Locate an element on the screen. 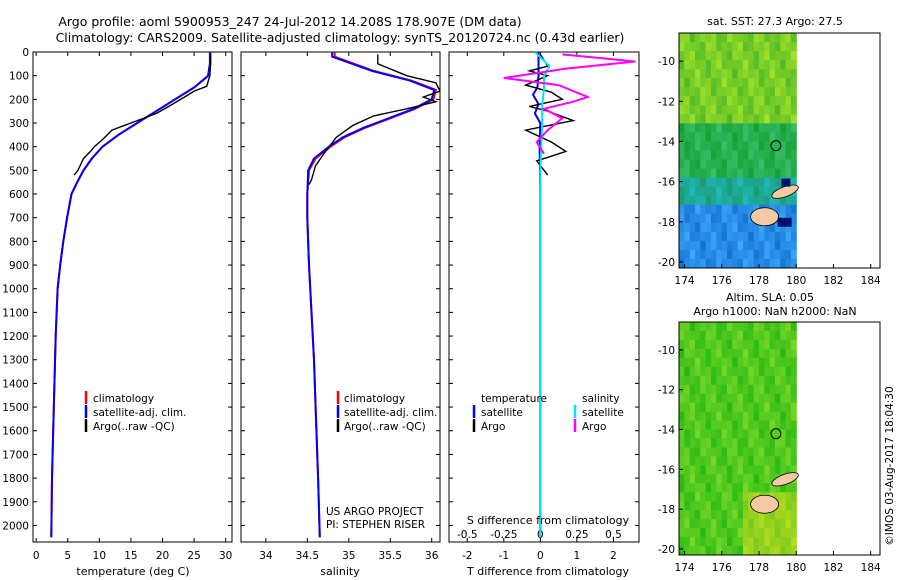  x-tick-label: 35.5 is located at coordinates (390, 556).